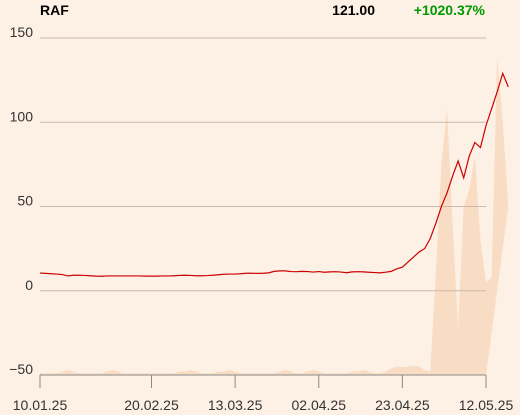 The image size is (520, 415). I want to click on x-tick-label: 13.03.25, so click(235, 405).